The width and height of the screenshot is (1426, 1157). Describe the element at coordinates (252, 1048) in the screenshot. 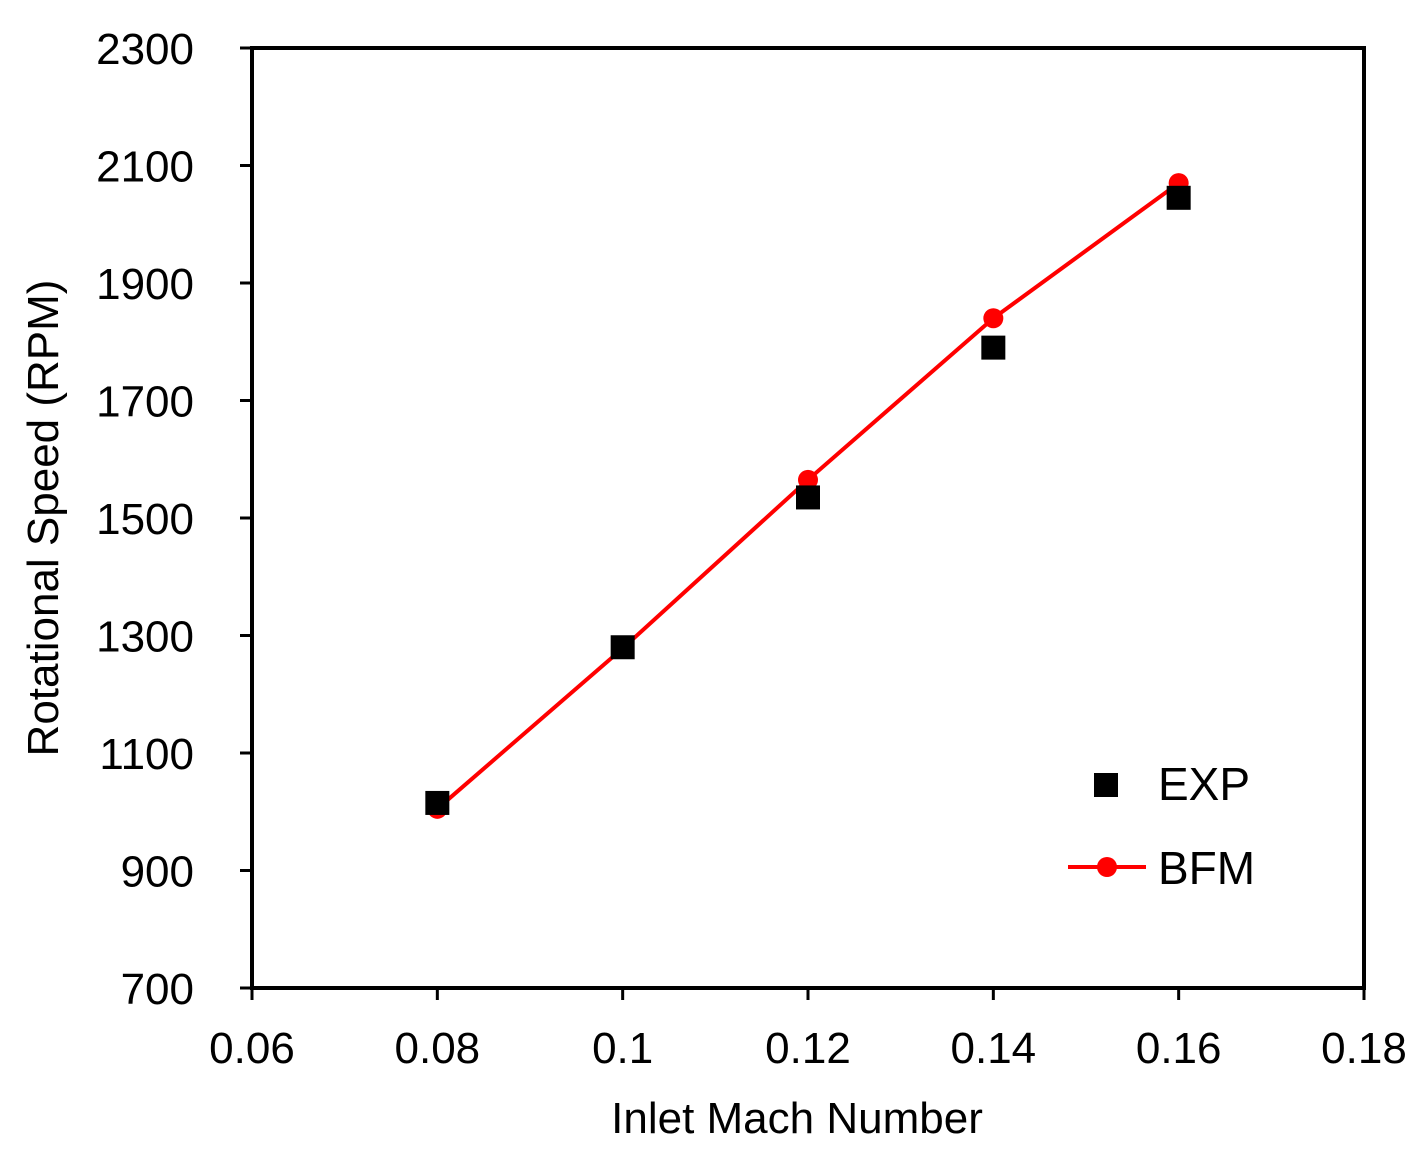

I see `x-tick-label: 0.06` at that location.